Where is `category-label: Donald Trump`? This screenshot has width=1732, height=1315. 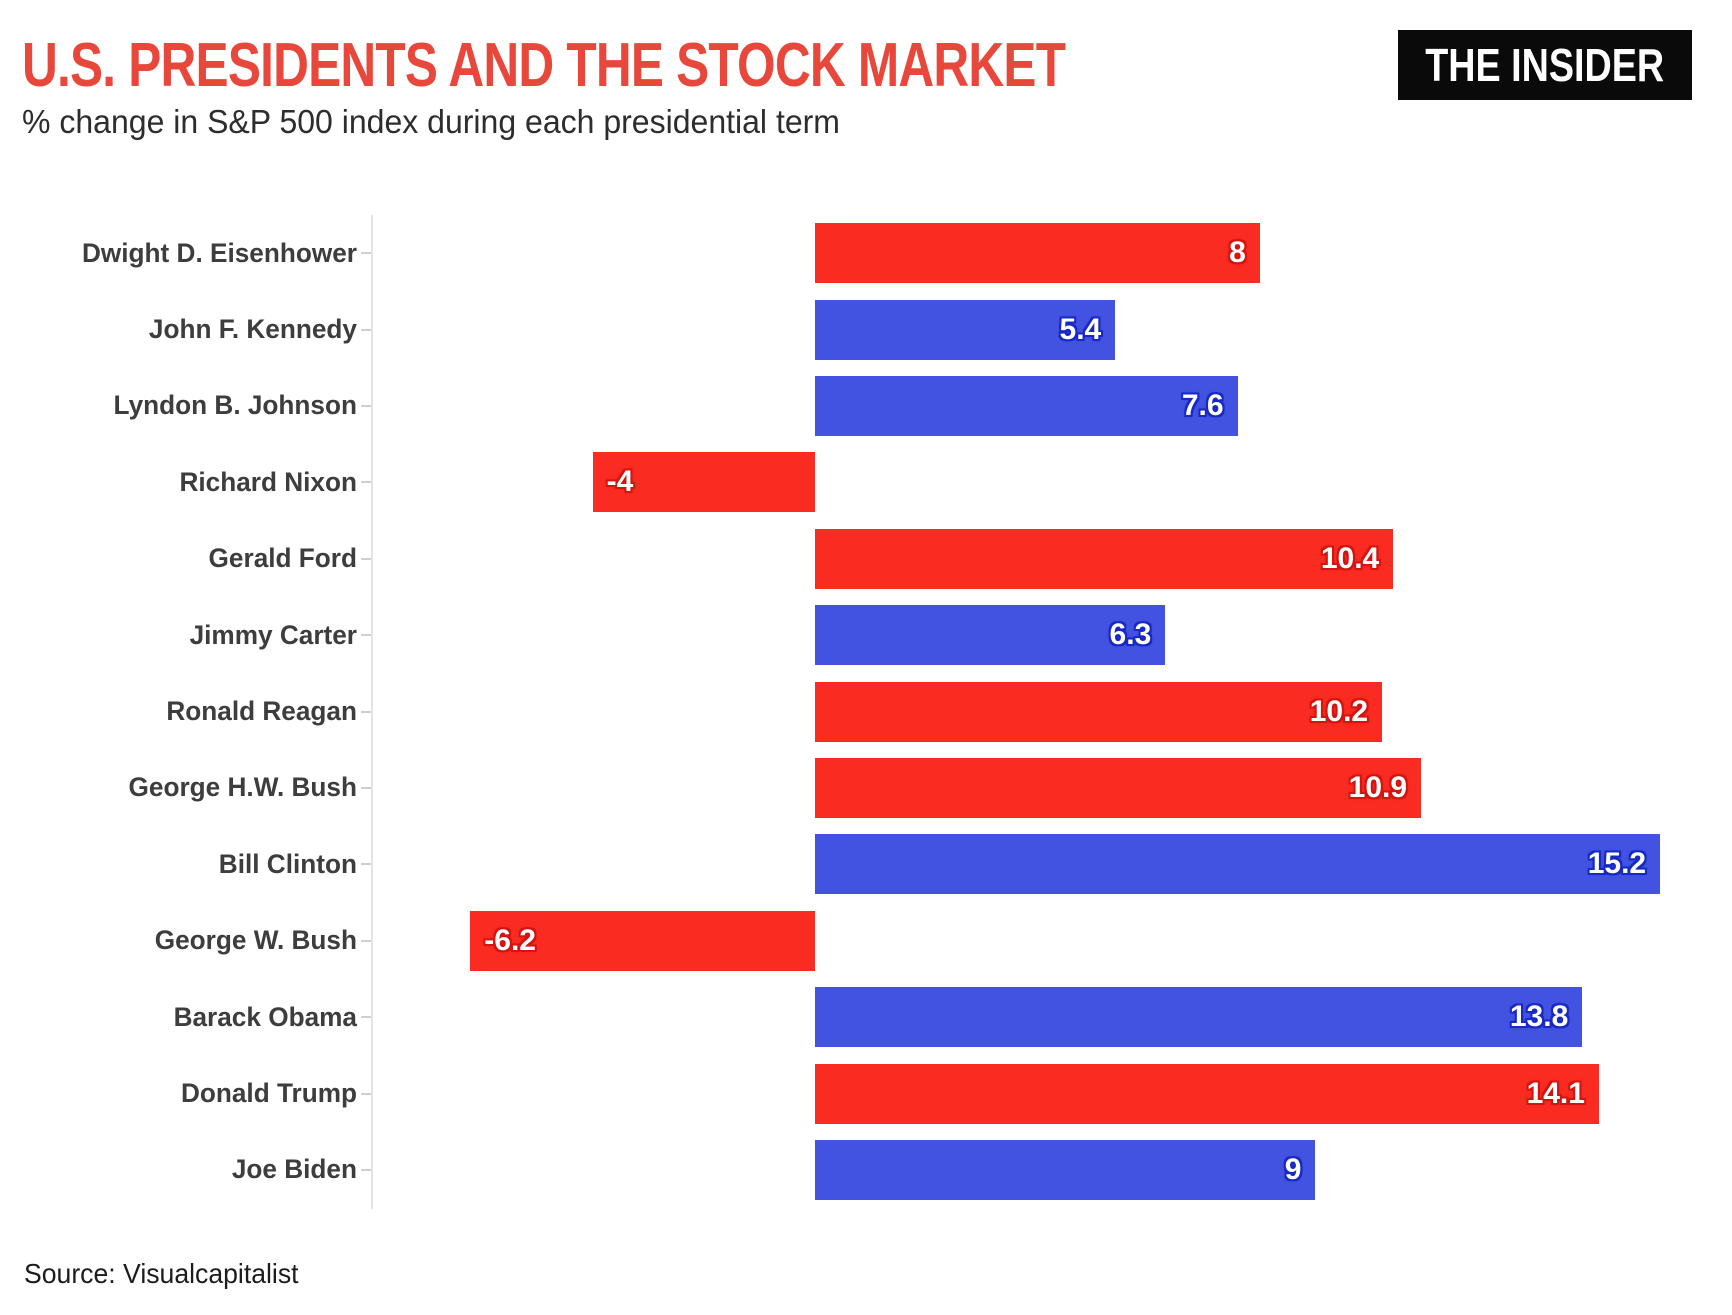
category-label: Donald Trump is located at coordinates (268, 1093).